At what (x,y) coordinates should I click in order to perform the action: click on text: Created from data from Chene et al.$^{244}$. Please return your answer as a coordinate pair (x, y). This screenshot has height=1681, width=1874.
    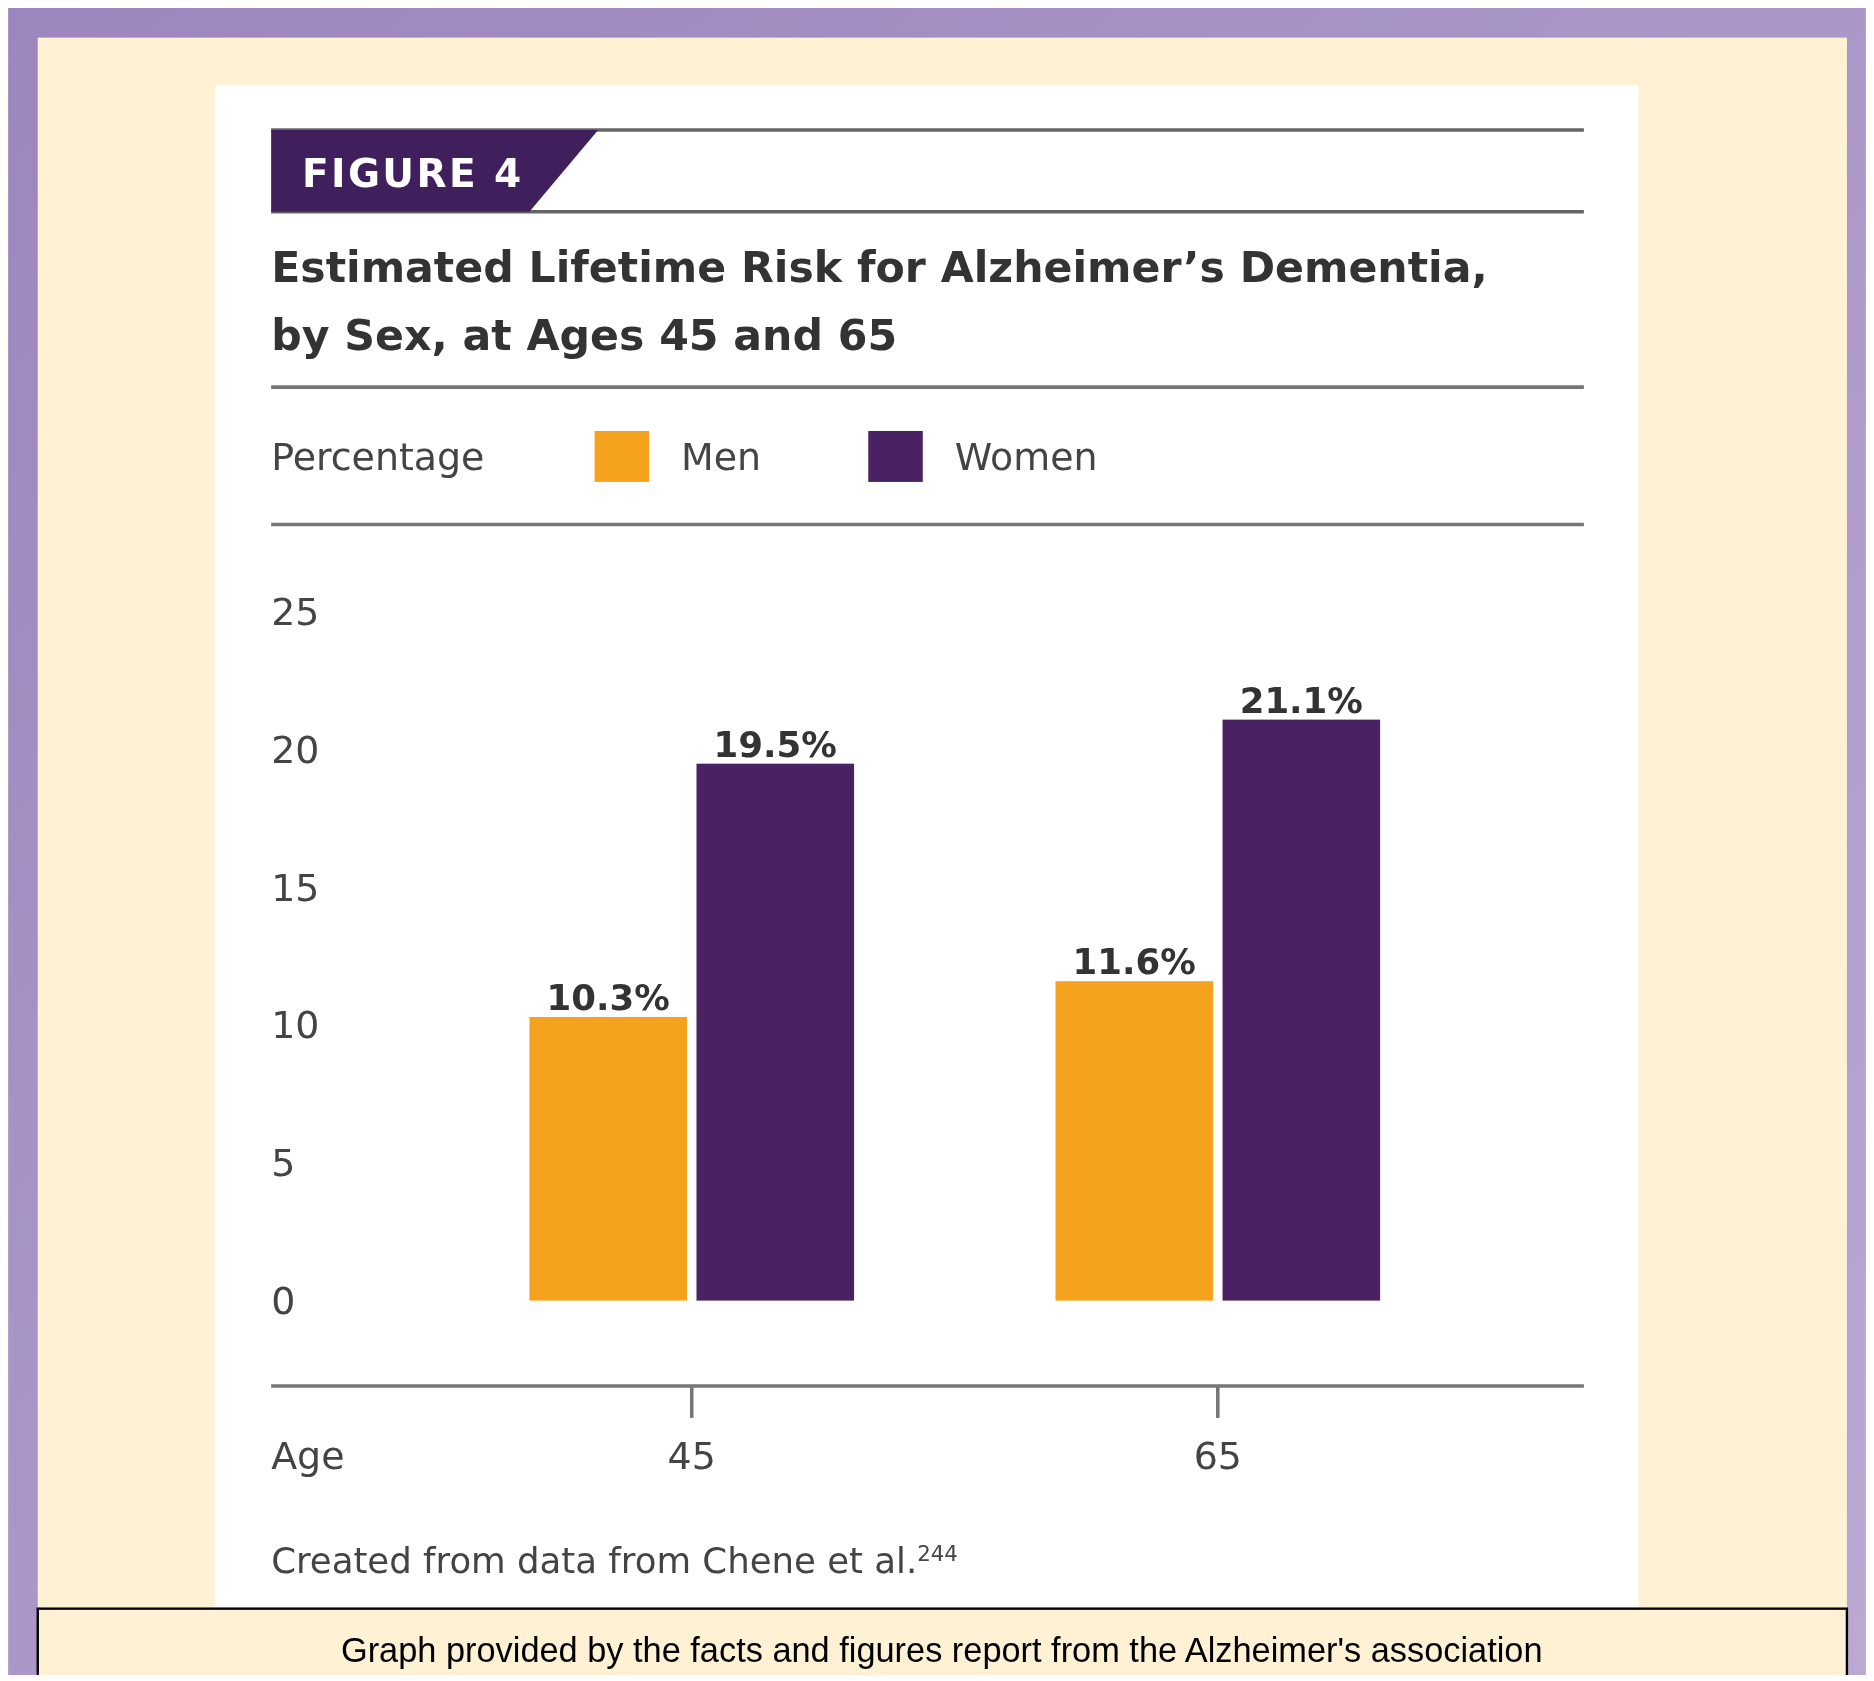
    Looking at the image, I should click on (614, 1561).